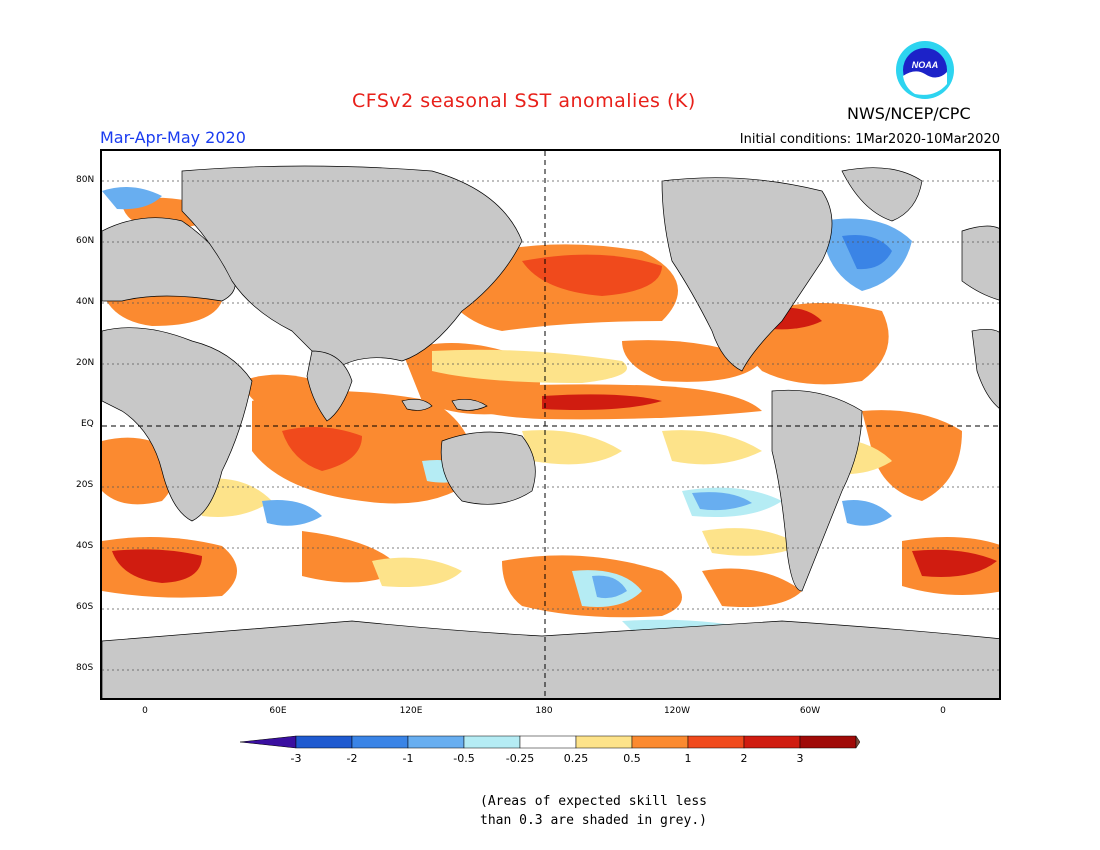 The image size is (1100, 850). What do you see at coordinates (173, 137) in the screenshot?
I see `season-label: Mar-Apr-May 2020` at bounding box center [173, 137].